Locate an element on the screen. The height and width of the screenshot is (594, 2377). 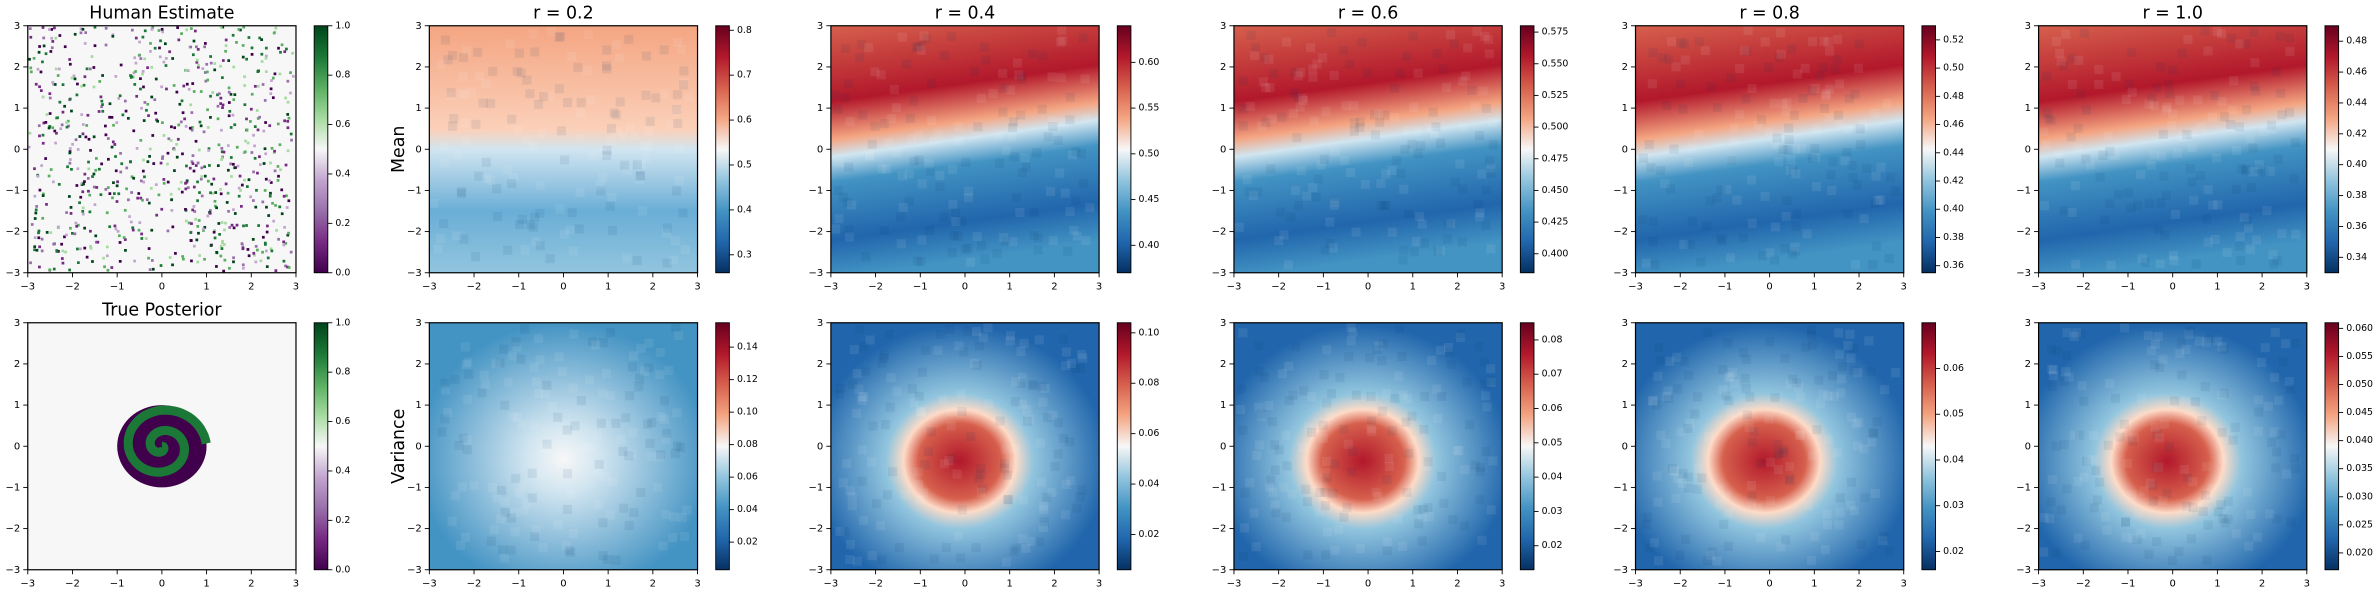
colorbar-tick-label: 0.06 is located at coordinates (1953, 368).